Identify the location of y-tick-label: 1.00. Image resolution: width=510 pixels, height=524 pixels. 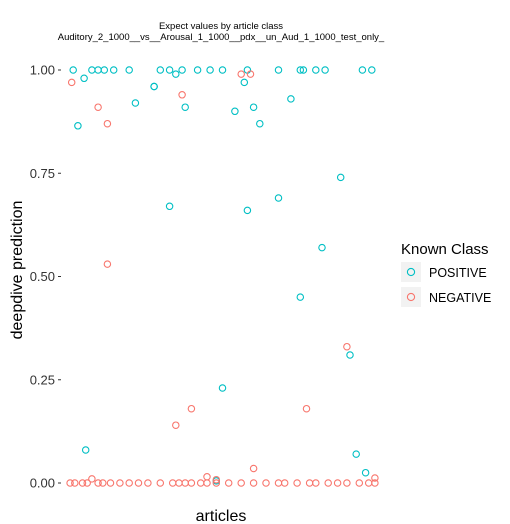
(42, 70).